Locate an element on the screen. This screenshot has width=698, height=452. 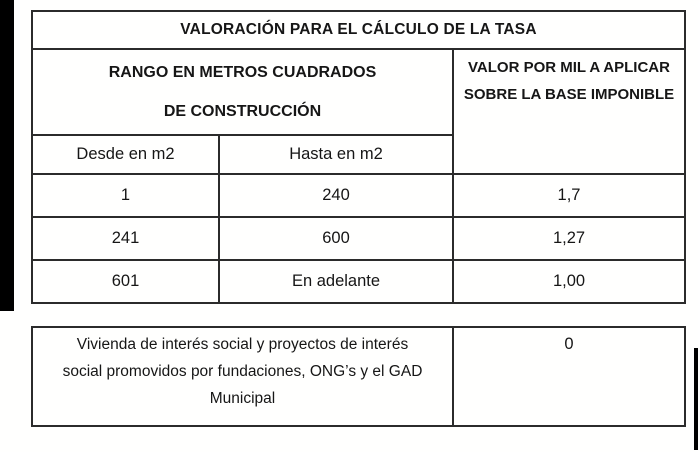
value-header-line2: SOBRE LA BASE IMPONIBLE is located at coordinates (569, 94).